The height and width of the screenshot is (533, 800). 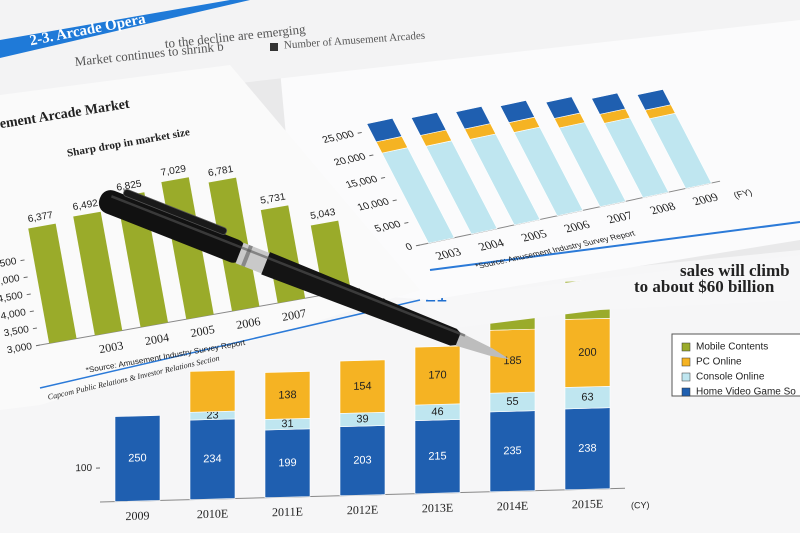 What do you see at coordinates (730, 377) in the screenshot?
I see `legend-label: Console Online` at bounding box center [730, 377].